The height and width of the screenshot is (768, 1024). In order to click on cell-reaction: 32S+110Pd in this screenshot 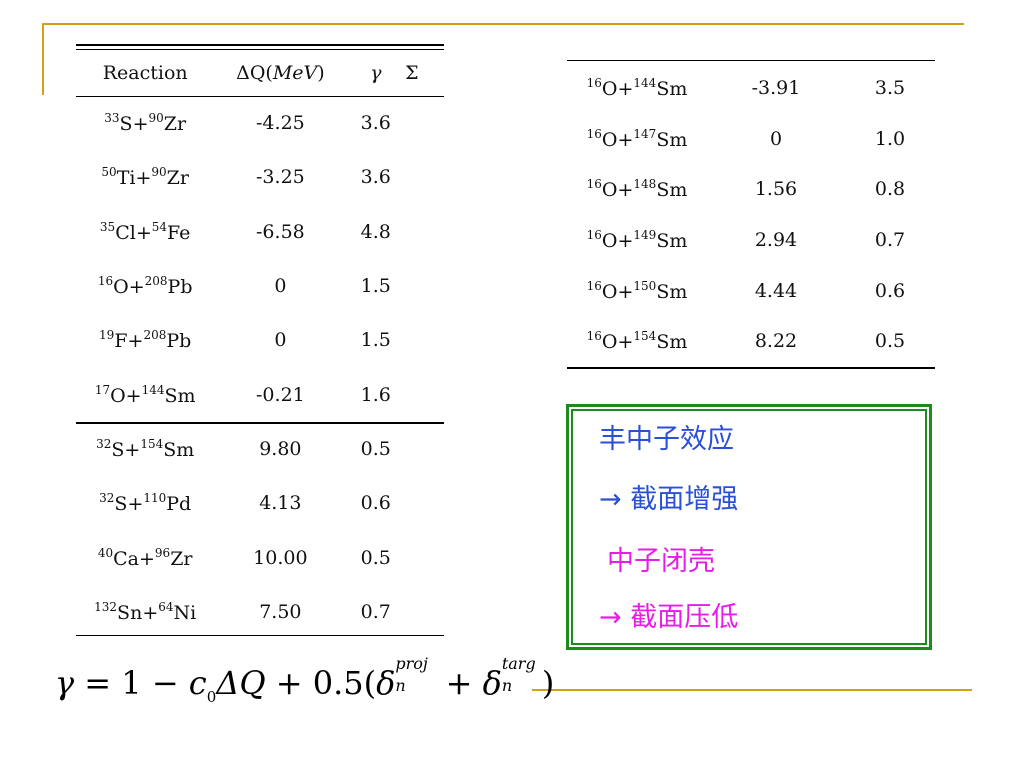, I will do `click(145, 503)`.